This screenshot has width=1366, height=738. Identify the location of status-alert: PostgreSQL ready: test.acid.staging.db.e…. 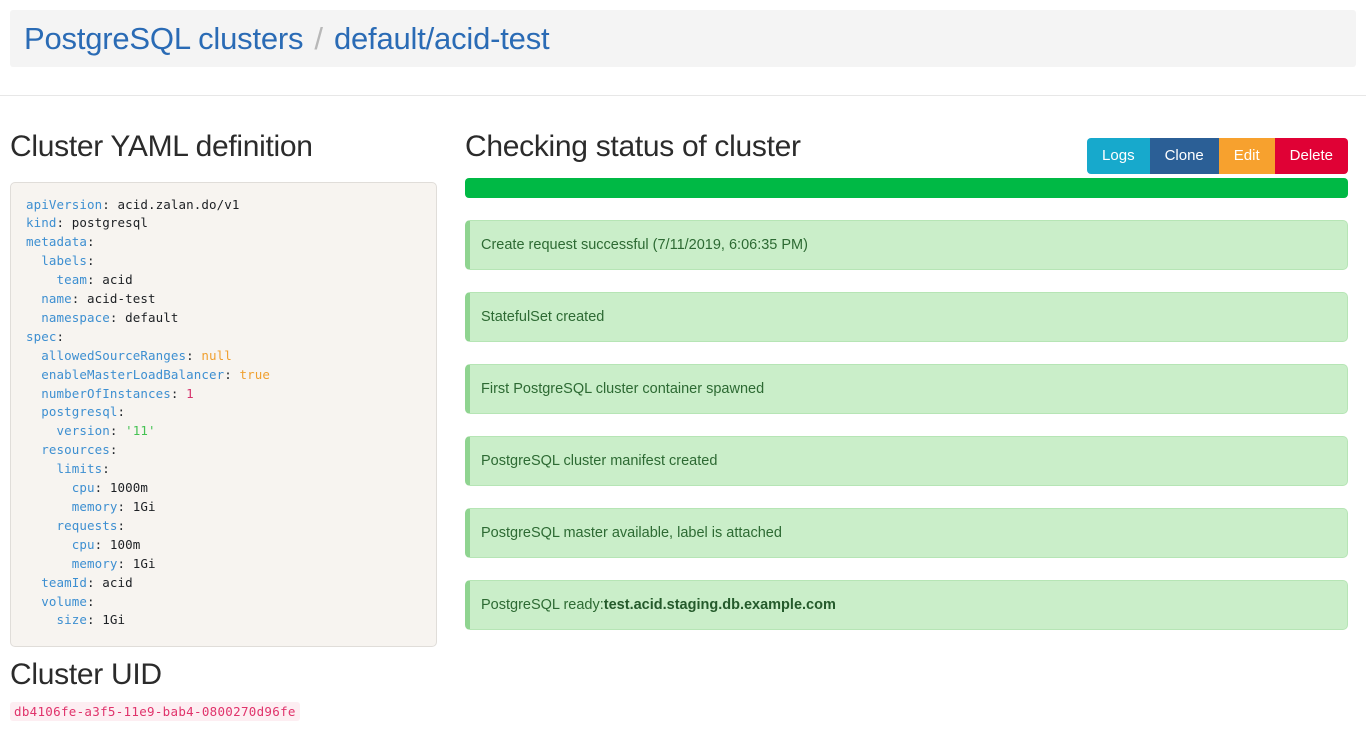
(906, 605).